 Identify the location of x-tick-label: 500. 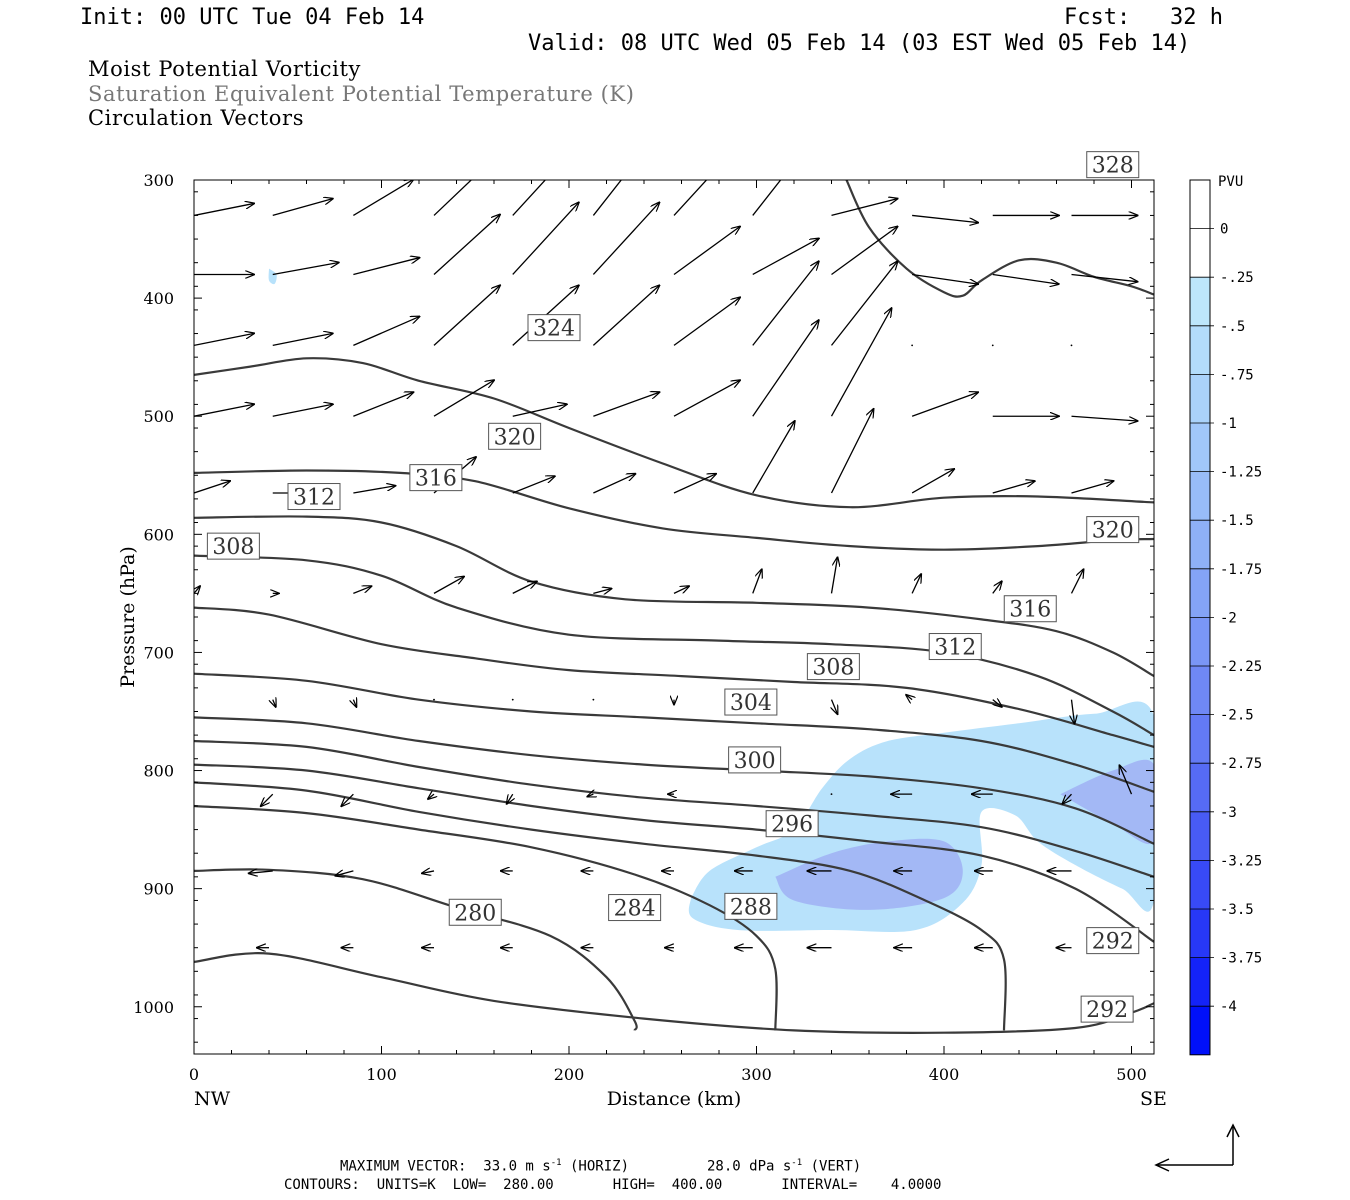
(1131, 1074).